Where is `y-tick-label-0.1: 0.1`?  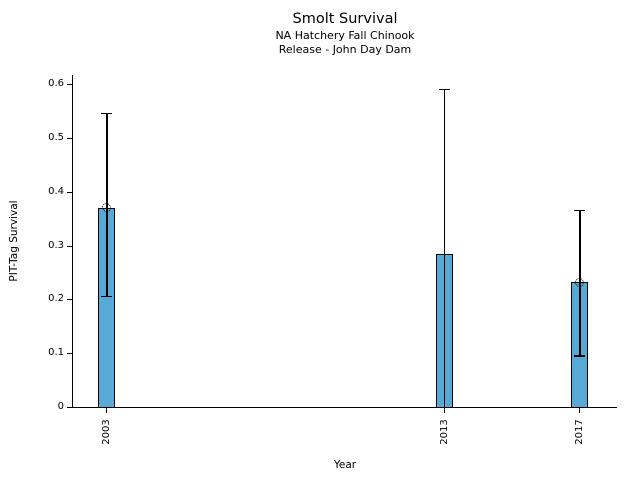
y-tick-label-0.1: 0.1 is located at coordinates (56, 353).